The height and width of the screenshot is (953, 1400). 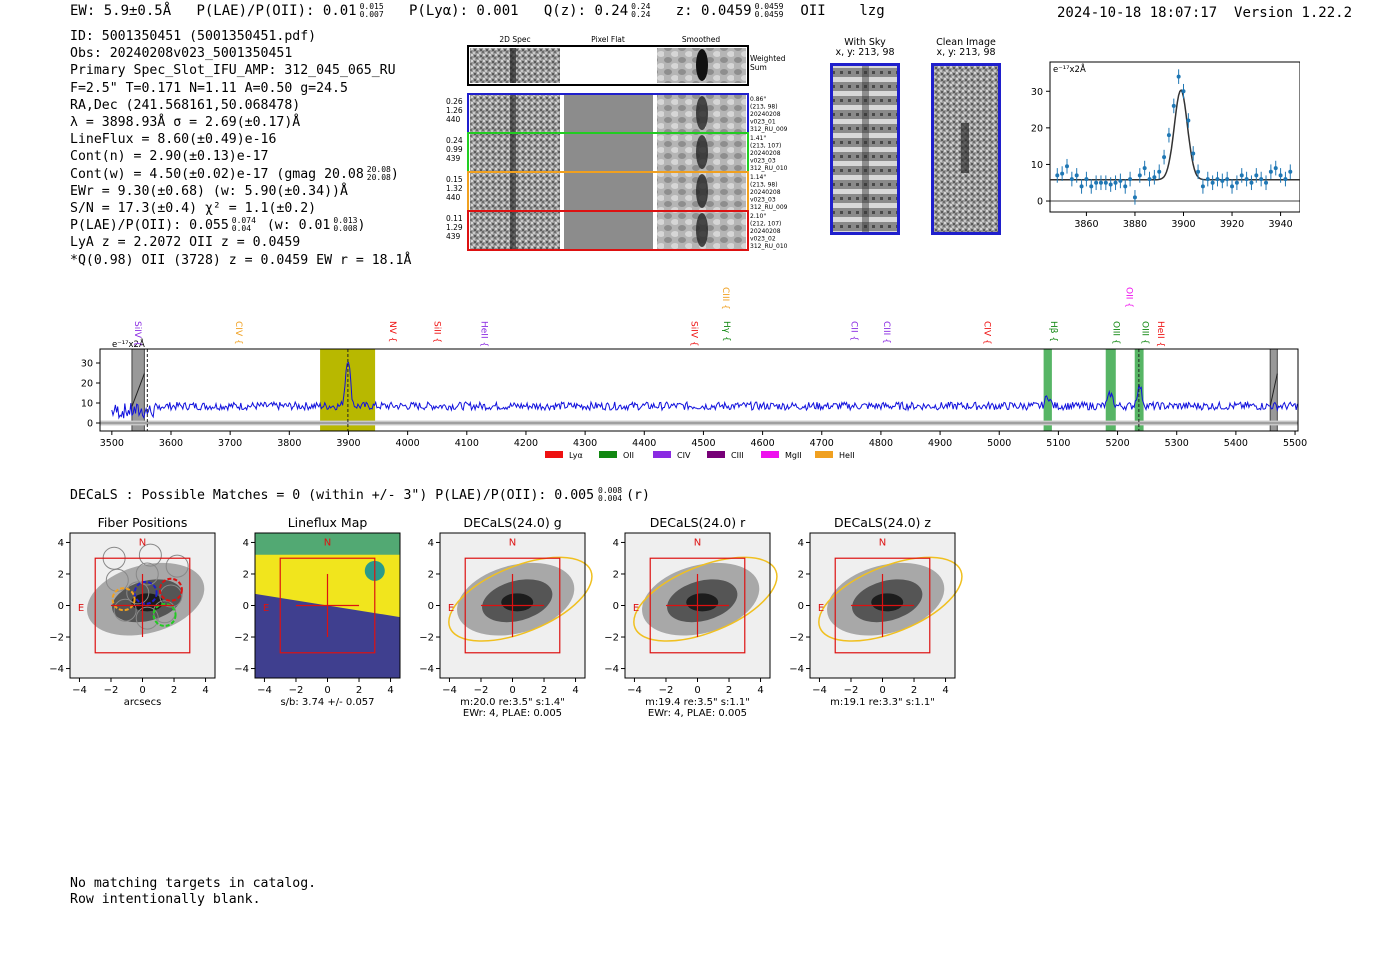 What do you see at coordinates (1058, 443) in the screenshot?
I see `spec-x-tick-label: 5100` at bounding box center [1058, 443].